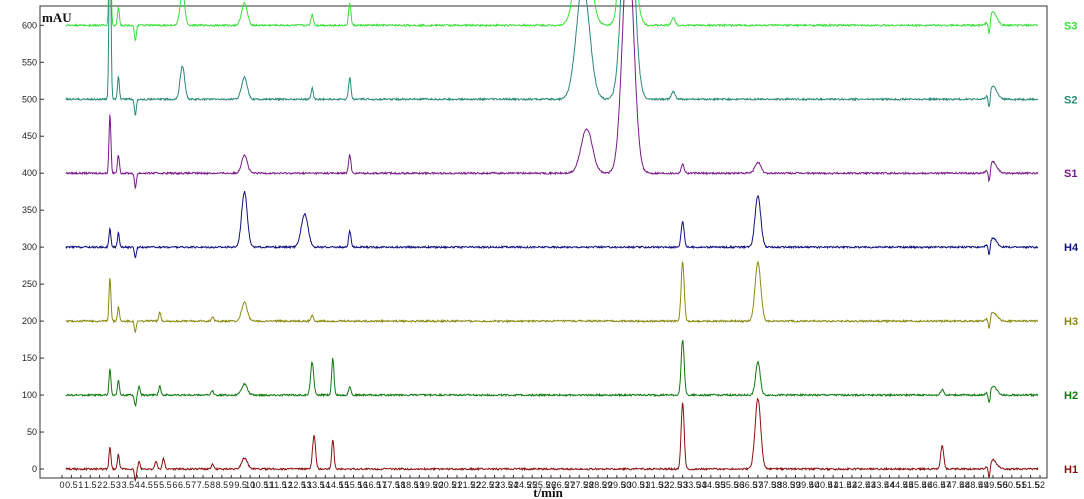 This screenshot has width=1084, height=499. Describe the element at coordinates (495, 485) in the screenshot. I see `x-tick-label: 23` at that location.